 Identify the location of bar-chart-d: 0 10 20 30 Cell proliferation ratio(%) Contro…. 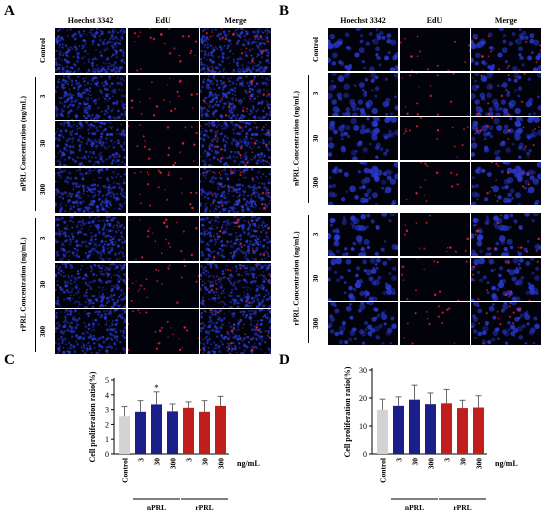
(430, 439).